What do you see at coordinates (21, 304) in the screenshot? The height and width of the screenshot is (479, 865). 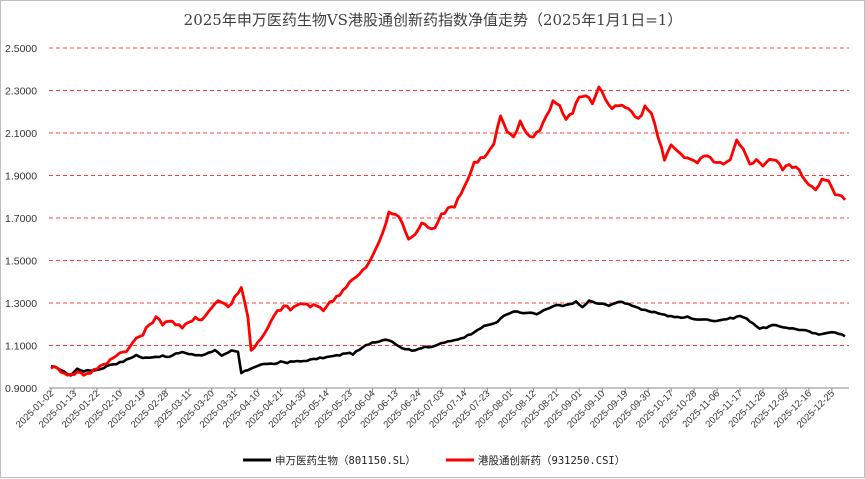 I see `y-tick-label: 1.3000` at bounding box center [21, 304].